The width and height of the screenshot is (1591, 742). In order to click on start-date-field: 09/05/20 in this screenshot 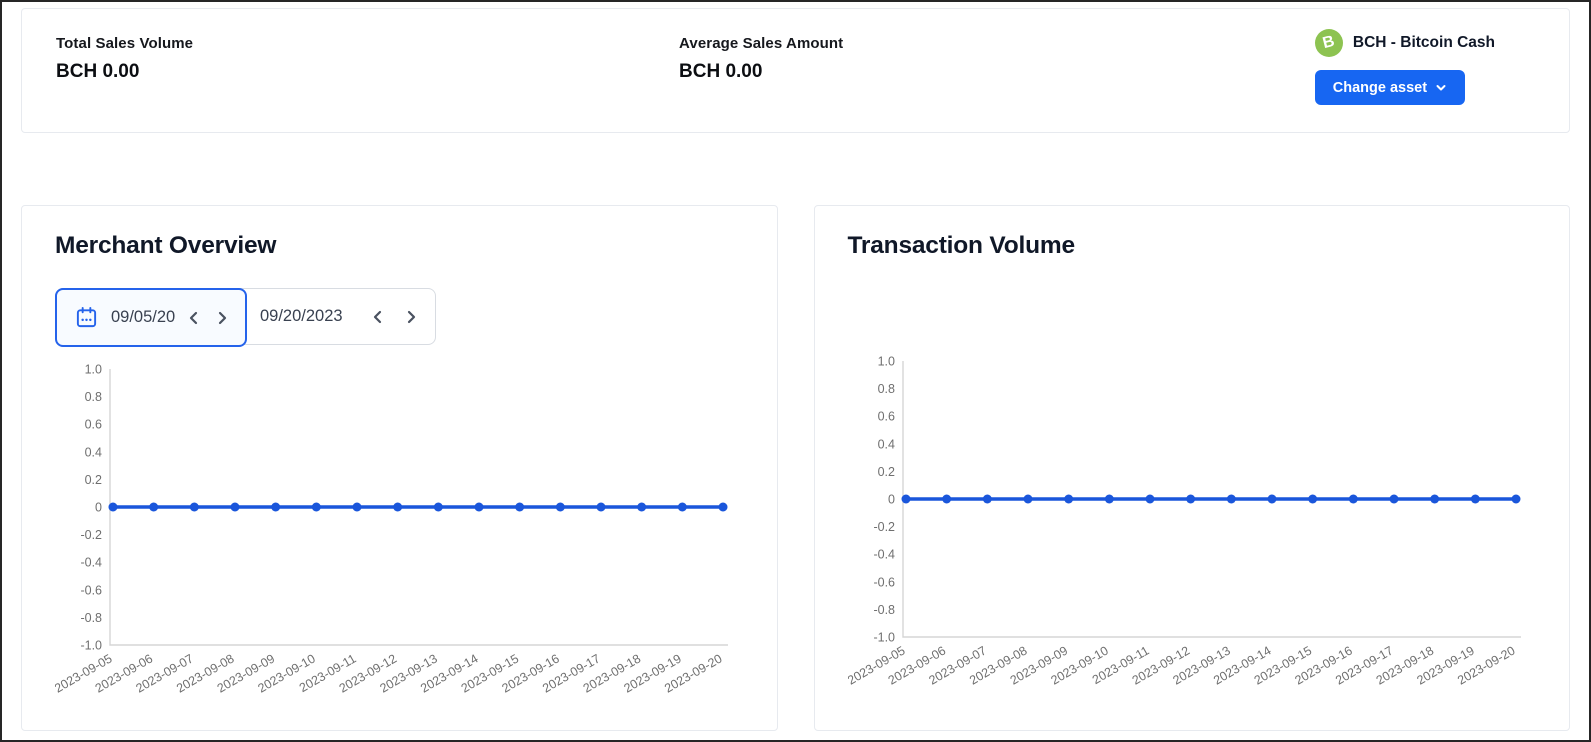, I will do `click(151, 317)`.